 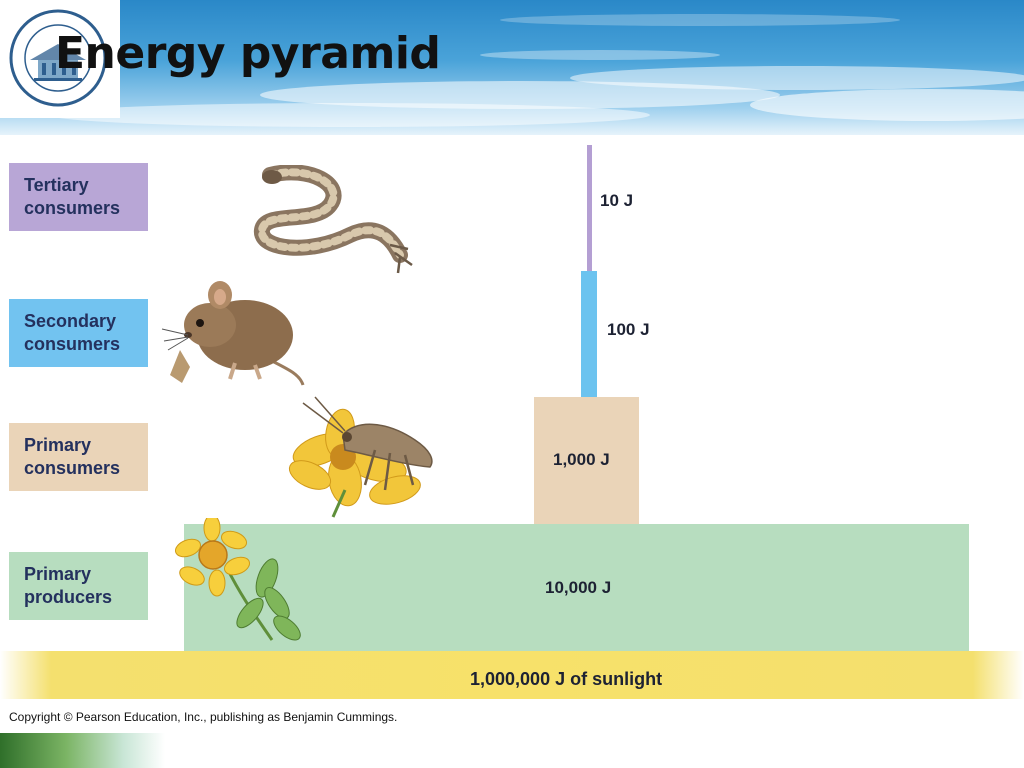 I want to click on primary-consumers-bar, so click(x=586, y=460).